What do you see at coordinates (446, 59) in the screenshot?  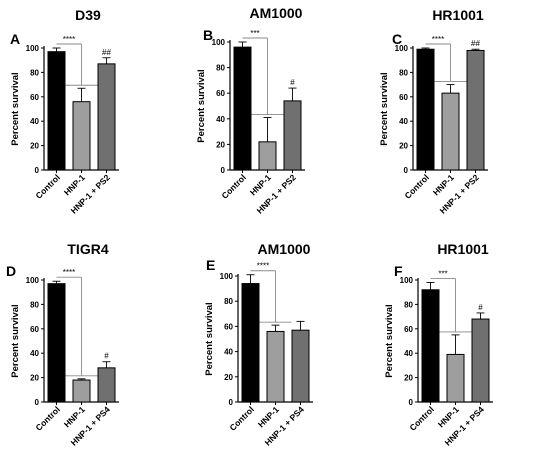 I see `significance-mark-0: ****` at bounding box center [446, 59].